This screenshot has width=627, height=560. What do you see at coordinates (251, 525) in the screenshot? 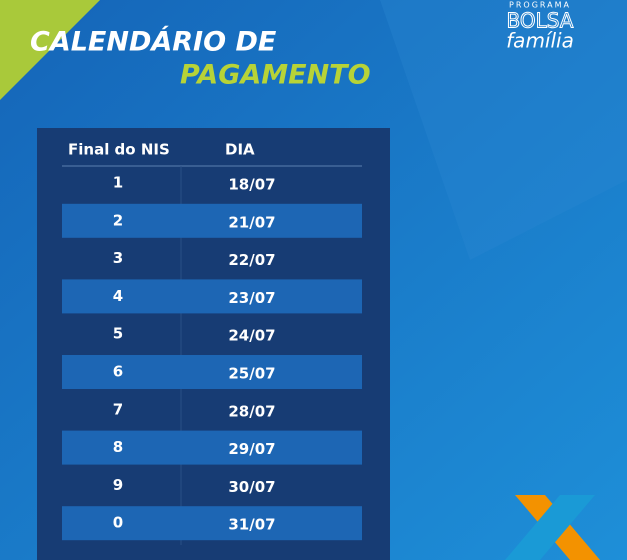
I see `payment-day: 31/07` at bounding box center [251, 525].